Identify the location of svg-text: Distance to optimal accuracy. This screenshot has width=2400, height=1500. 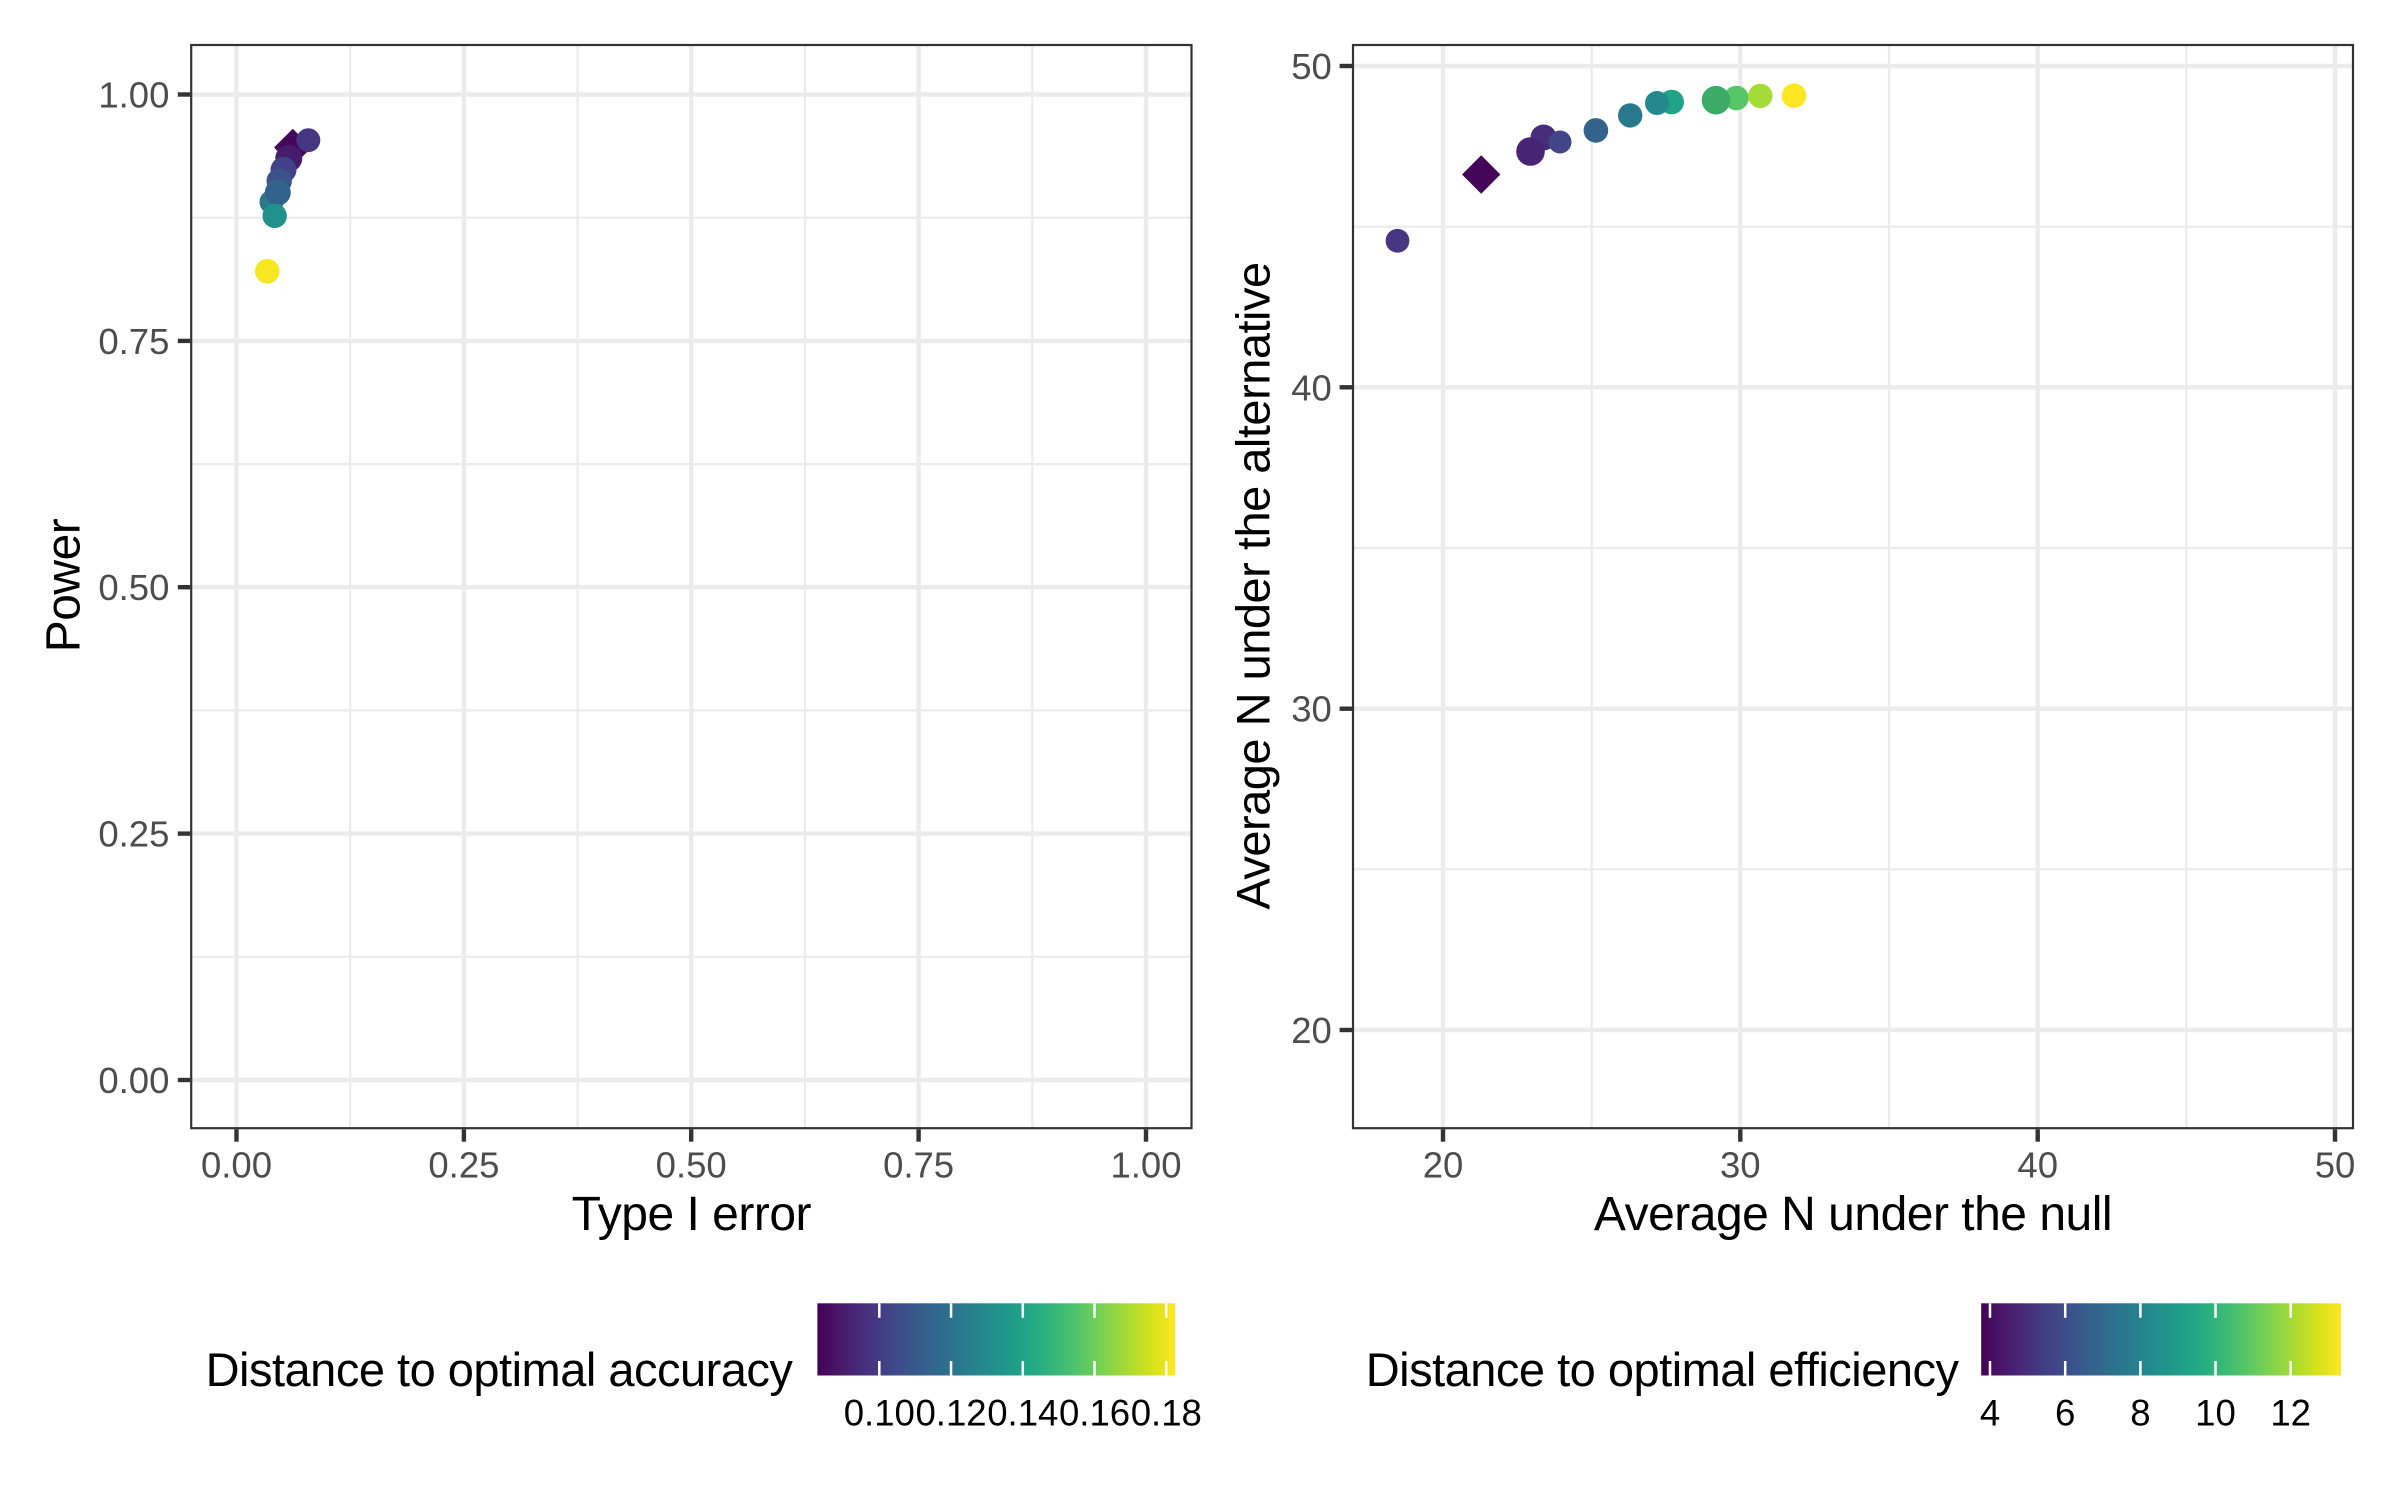
(500, 1369).